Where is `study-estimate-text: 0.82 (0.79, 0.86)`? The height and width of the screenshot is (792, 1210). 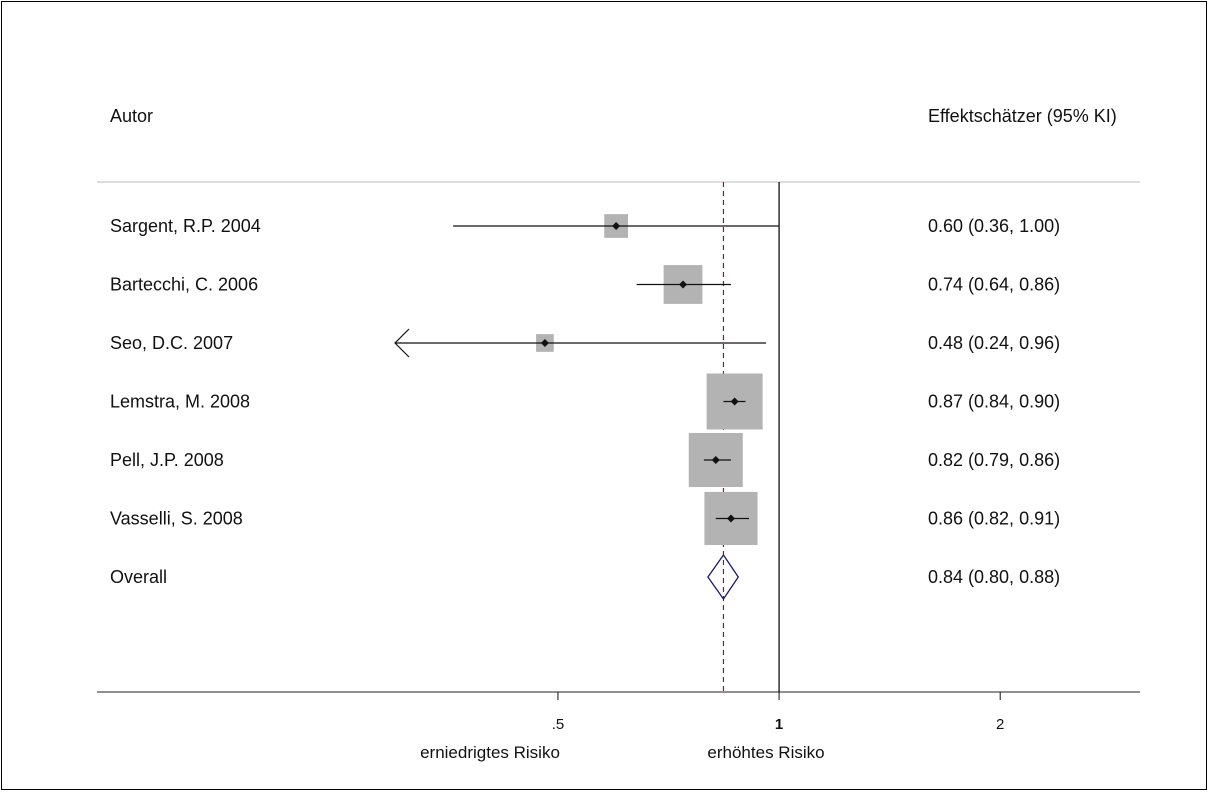
study-estimate-text: 0.82 (0.79, 0.86) is located at coordinates (994, 460).